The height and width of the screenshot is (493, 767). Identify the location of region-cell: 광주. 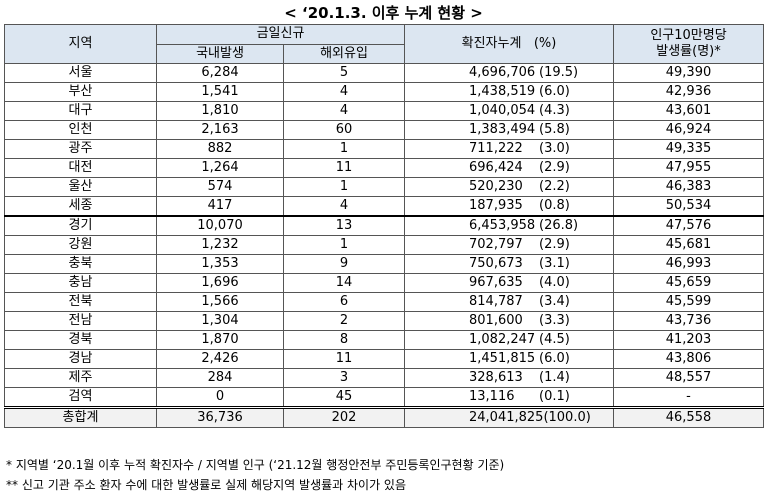
(80, 149).